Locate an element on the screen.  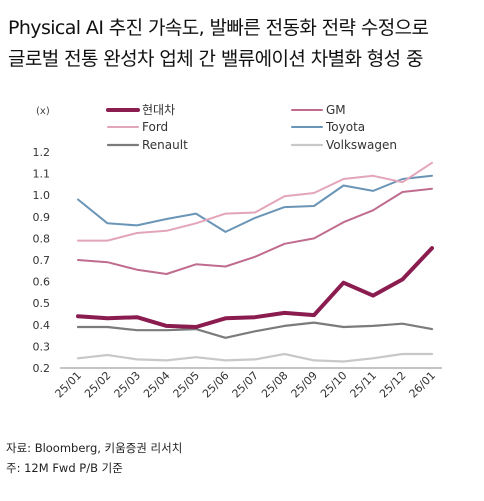
legend-label: Volkswagen is located at coordinates (361, 145).